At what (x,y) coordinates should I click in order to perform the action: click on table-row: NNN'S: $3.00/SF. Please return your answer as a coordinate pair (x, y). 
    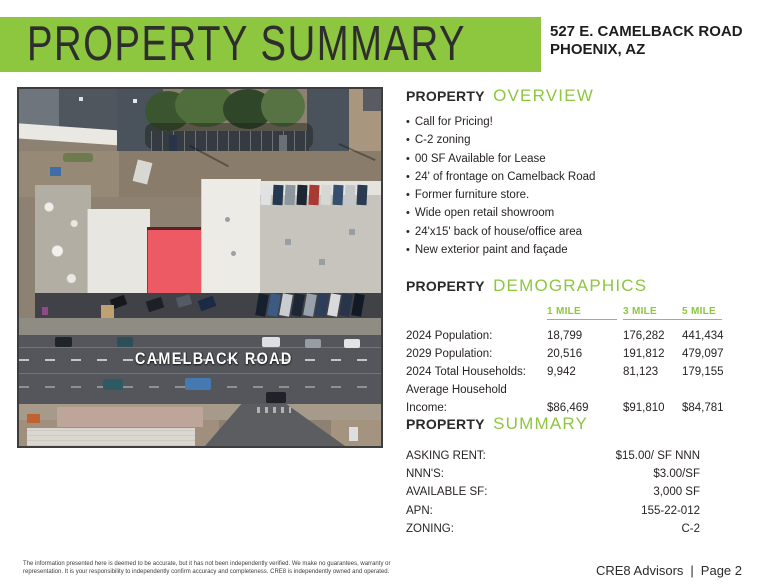
    Looking at the image, I should click on (553, 474).